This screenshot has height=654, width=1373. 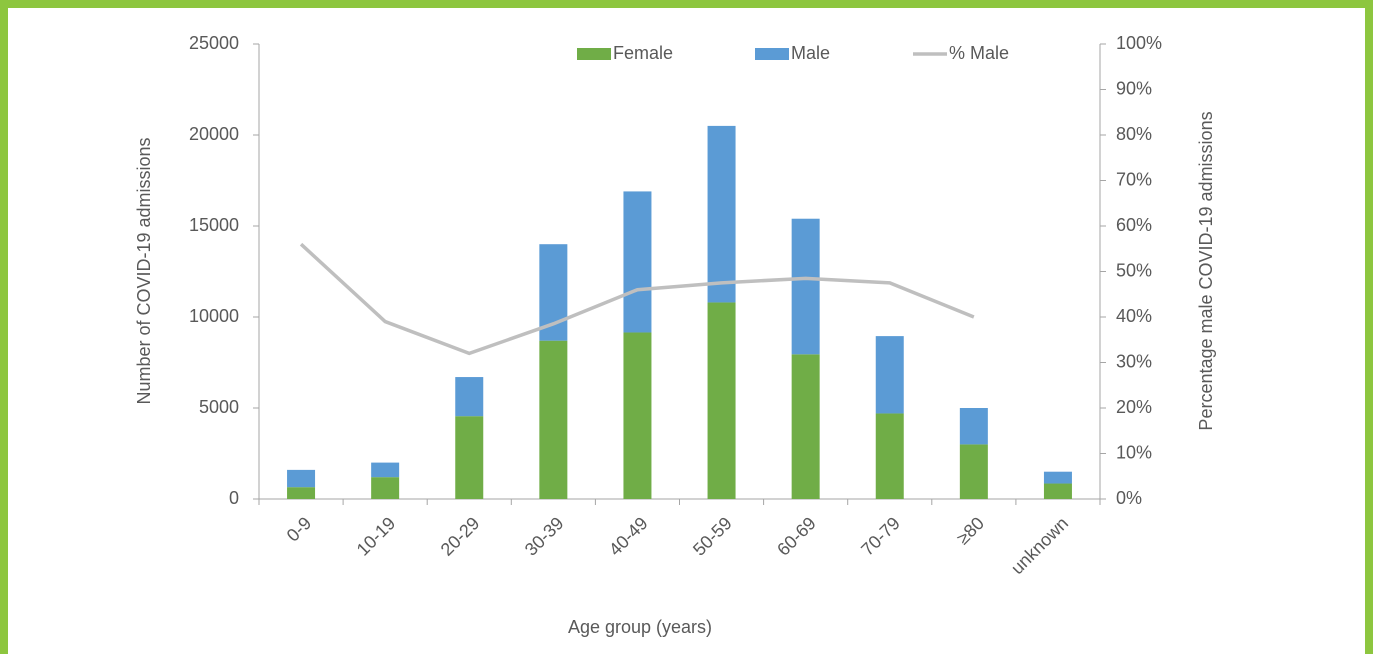 I want to click on y2-tick-label: 90%, so click(x=1134, y=88).